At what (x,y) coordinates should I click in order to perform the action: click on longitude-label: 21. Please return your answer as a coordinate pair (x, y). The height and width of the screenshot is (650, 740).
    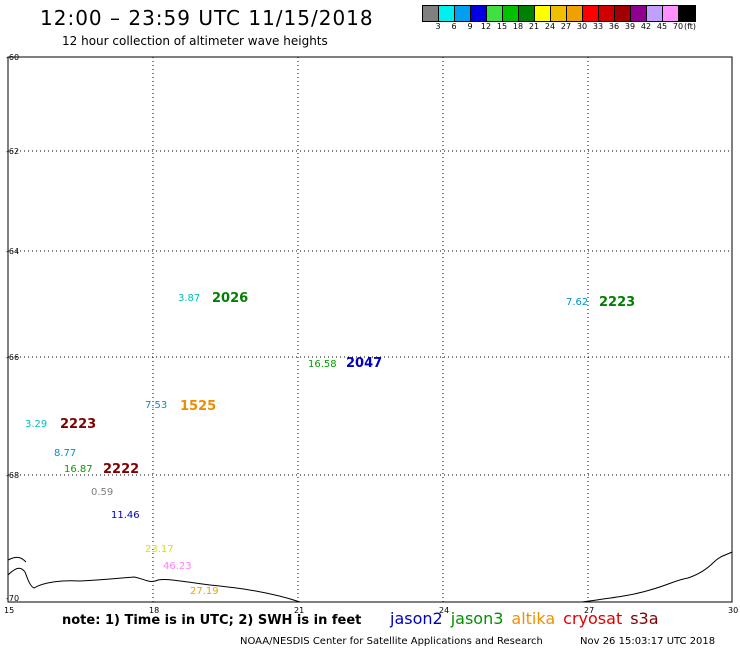
    Looking at the image, I should click on (299, 610).